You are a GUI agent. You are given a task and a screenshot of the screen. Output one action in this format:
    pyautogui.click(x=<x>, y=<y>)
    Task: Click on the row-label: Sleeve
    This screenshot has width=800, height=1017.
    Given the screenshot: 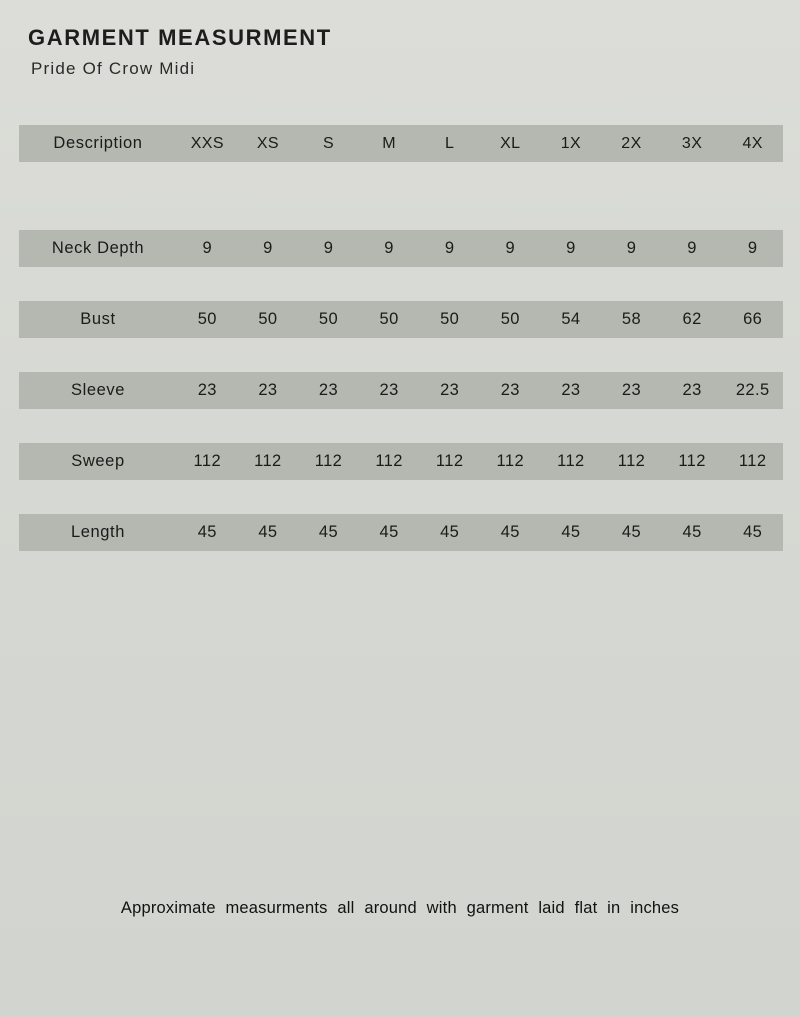 What is the action you would take?
    pyautogui.click(x=98, y=390)
    